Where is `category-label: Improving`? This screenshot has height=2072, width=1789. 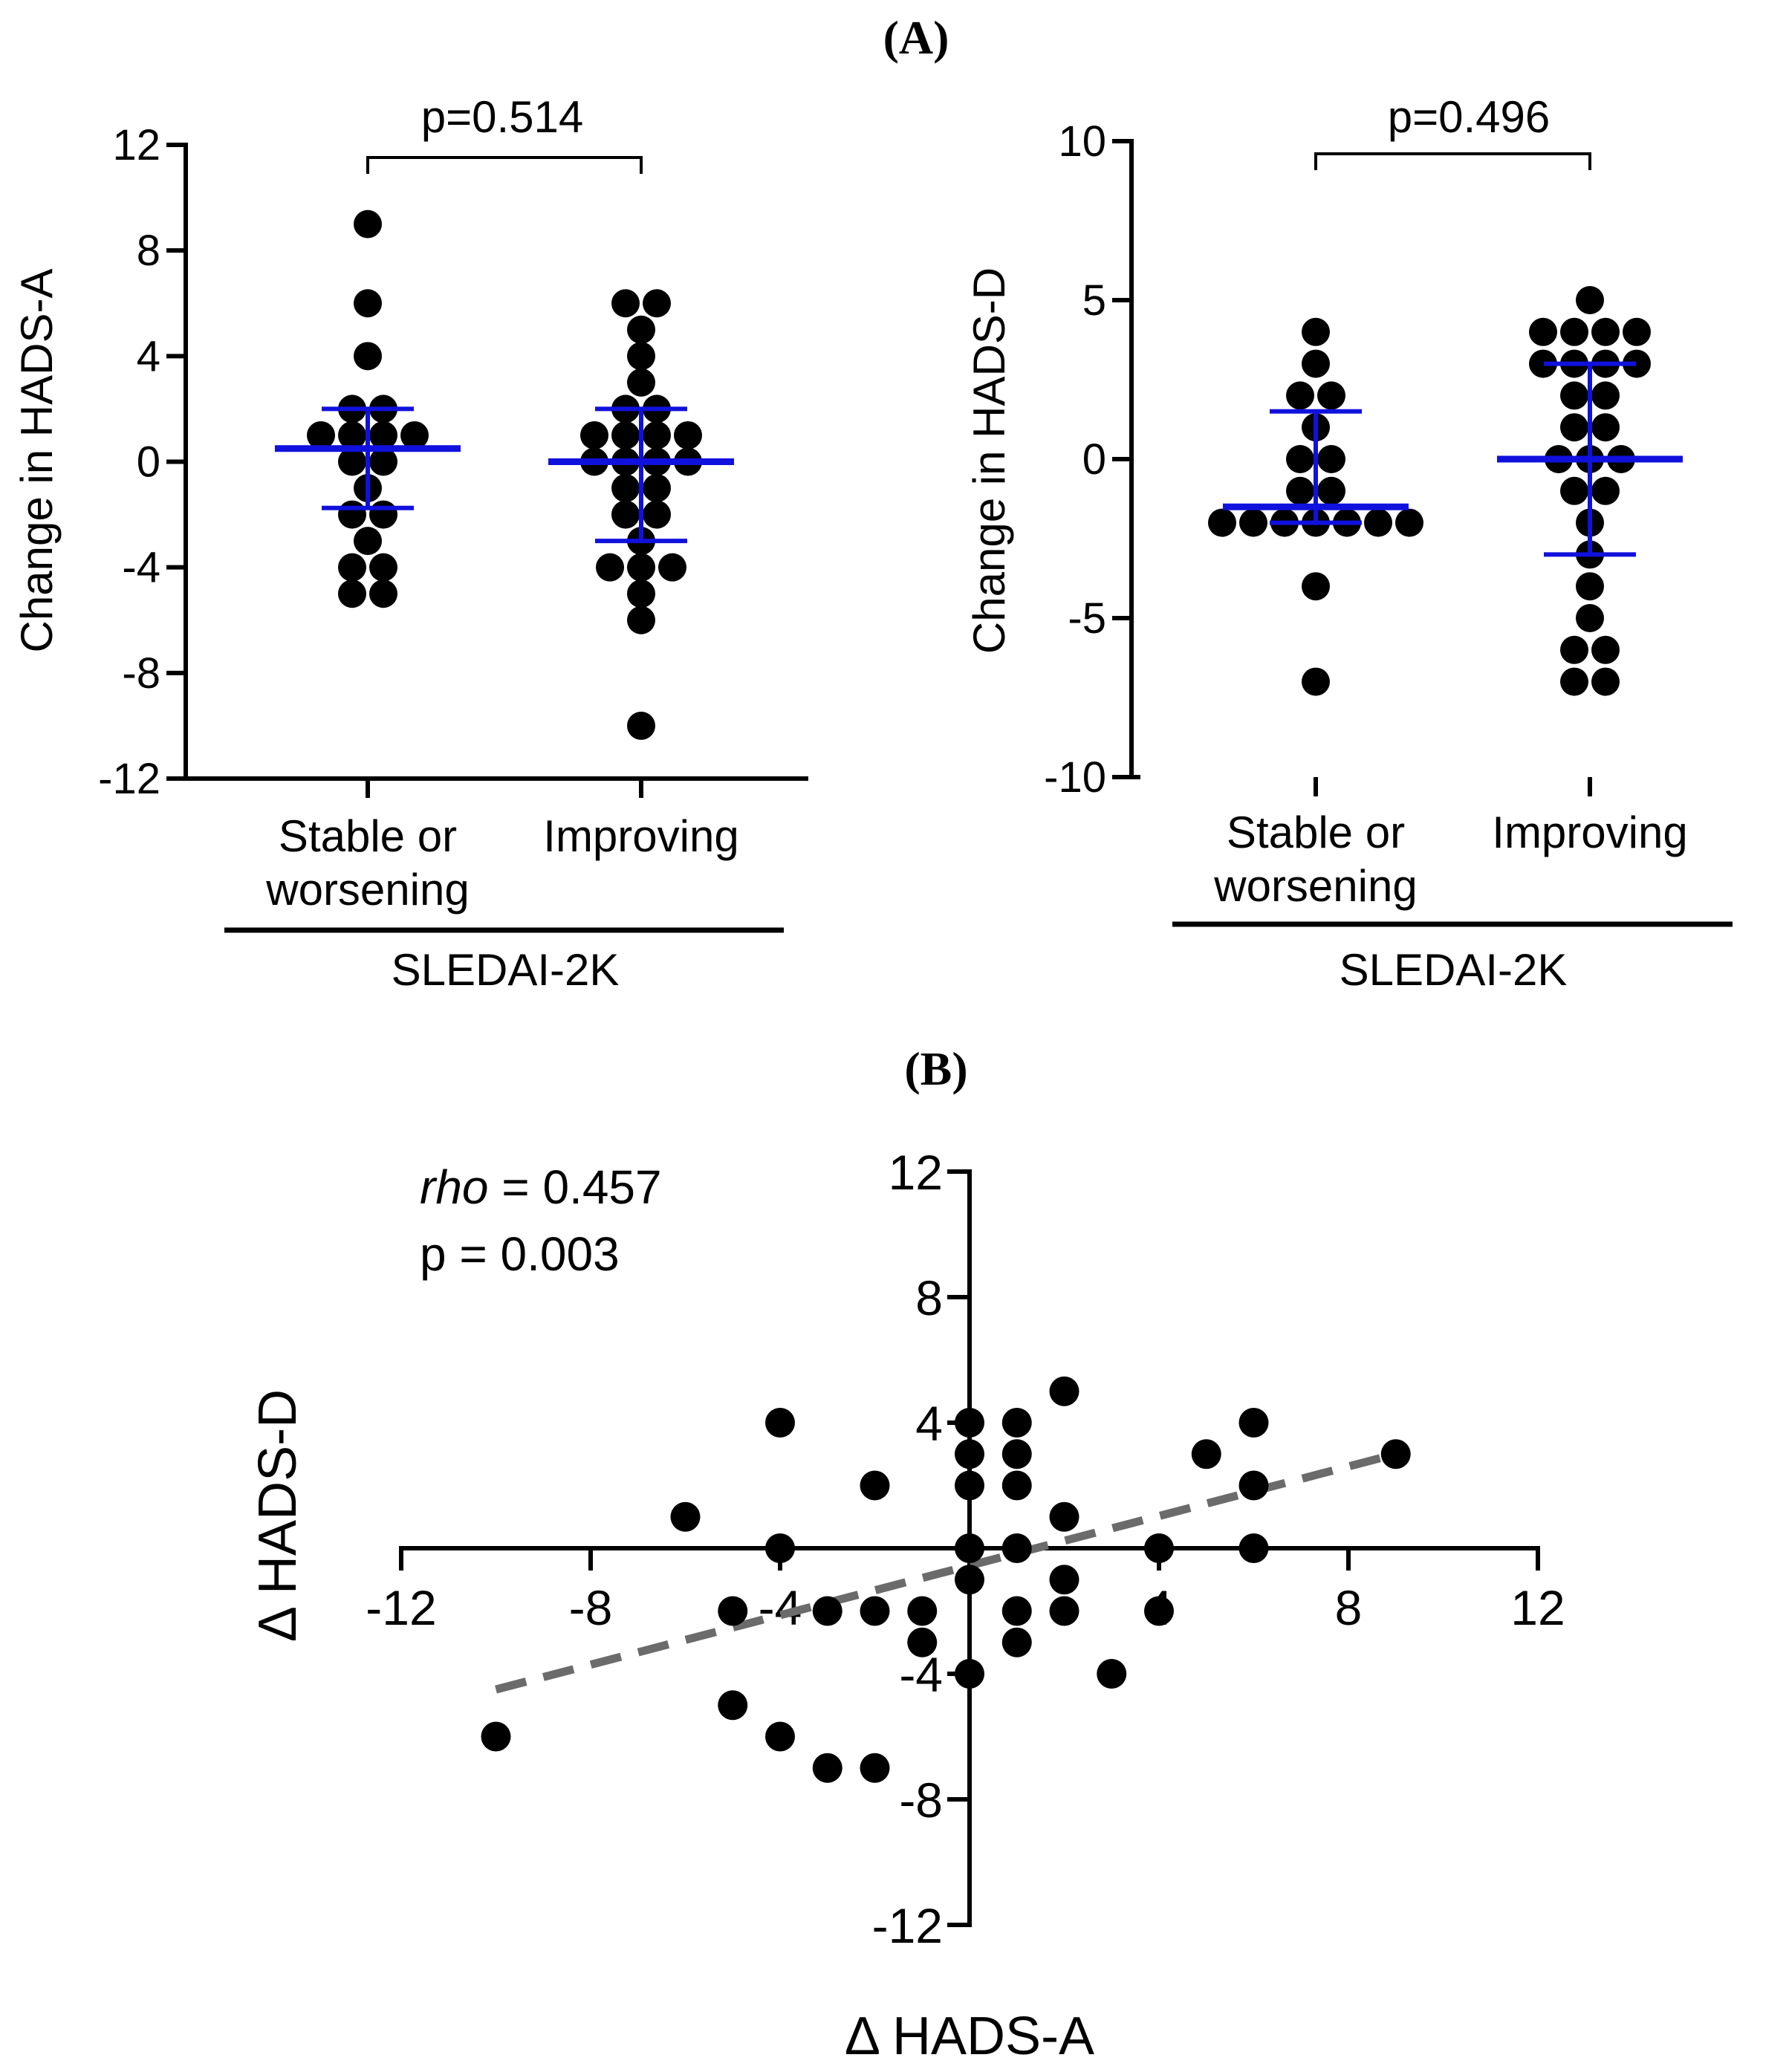 category-label: Improving is located at coordinates (1589, 832).